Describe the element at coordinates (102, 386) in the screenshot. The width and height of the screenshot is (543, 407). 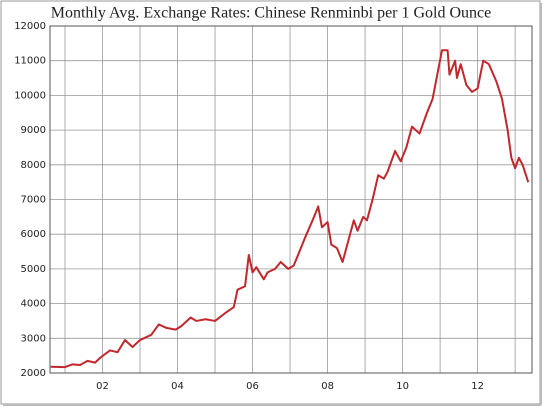
I see `x-tick-label: 02` at that location.